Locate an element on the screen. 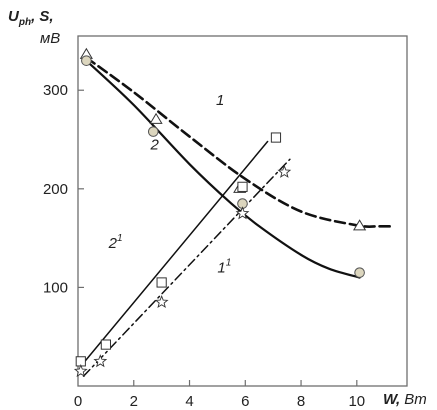 The height and width of the screenshot is (410, 437). x-tick-label: 10 is located at coordinates (356, 401).